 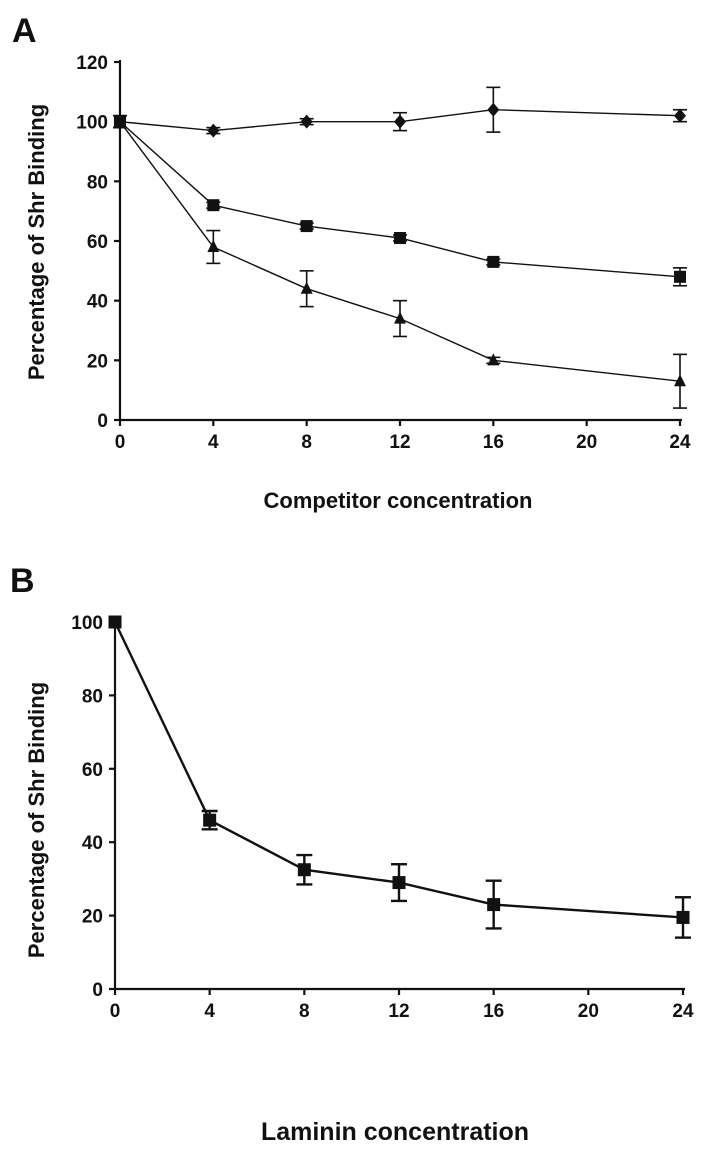 I want to click on x-axis-title-a: Competitor concentration, so click(x=398, y=500).